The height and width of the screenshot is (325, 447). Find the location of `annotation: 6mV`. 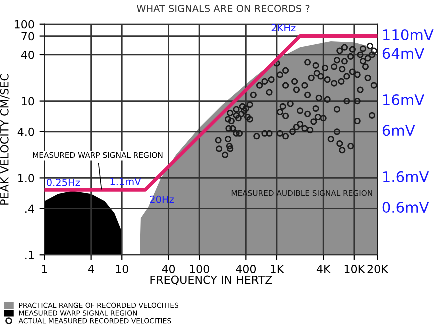

annotation: 6mV is located at coordinates (399, 130).